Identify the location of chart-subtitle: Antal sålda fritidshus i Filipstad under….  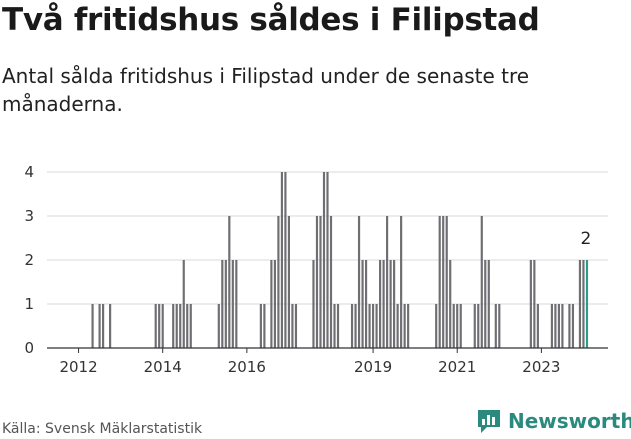
(266, 90).